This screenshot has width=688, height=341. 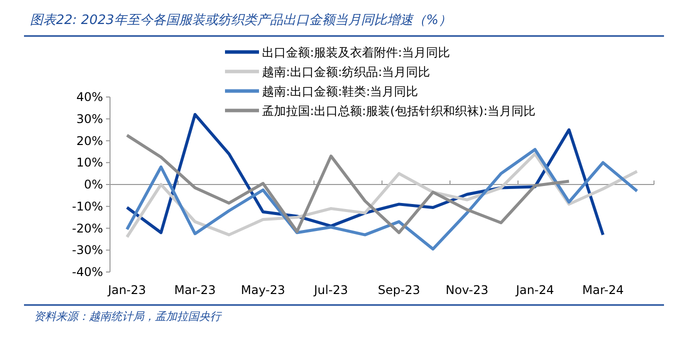 I want to click on x-tick-label: Mar-23, so click(x=195, y=290).